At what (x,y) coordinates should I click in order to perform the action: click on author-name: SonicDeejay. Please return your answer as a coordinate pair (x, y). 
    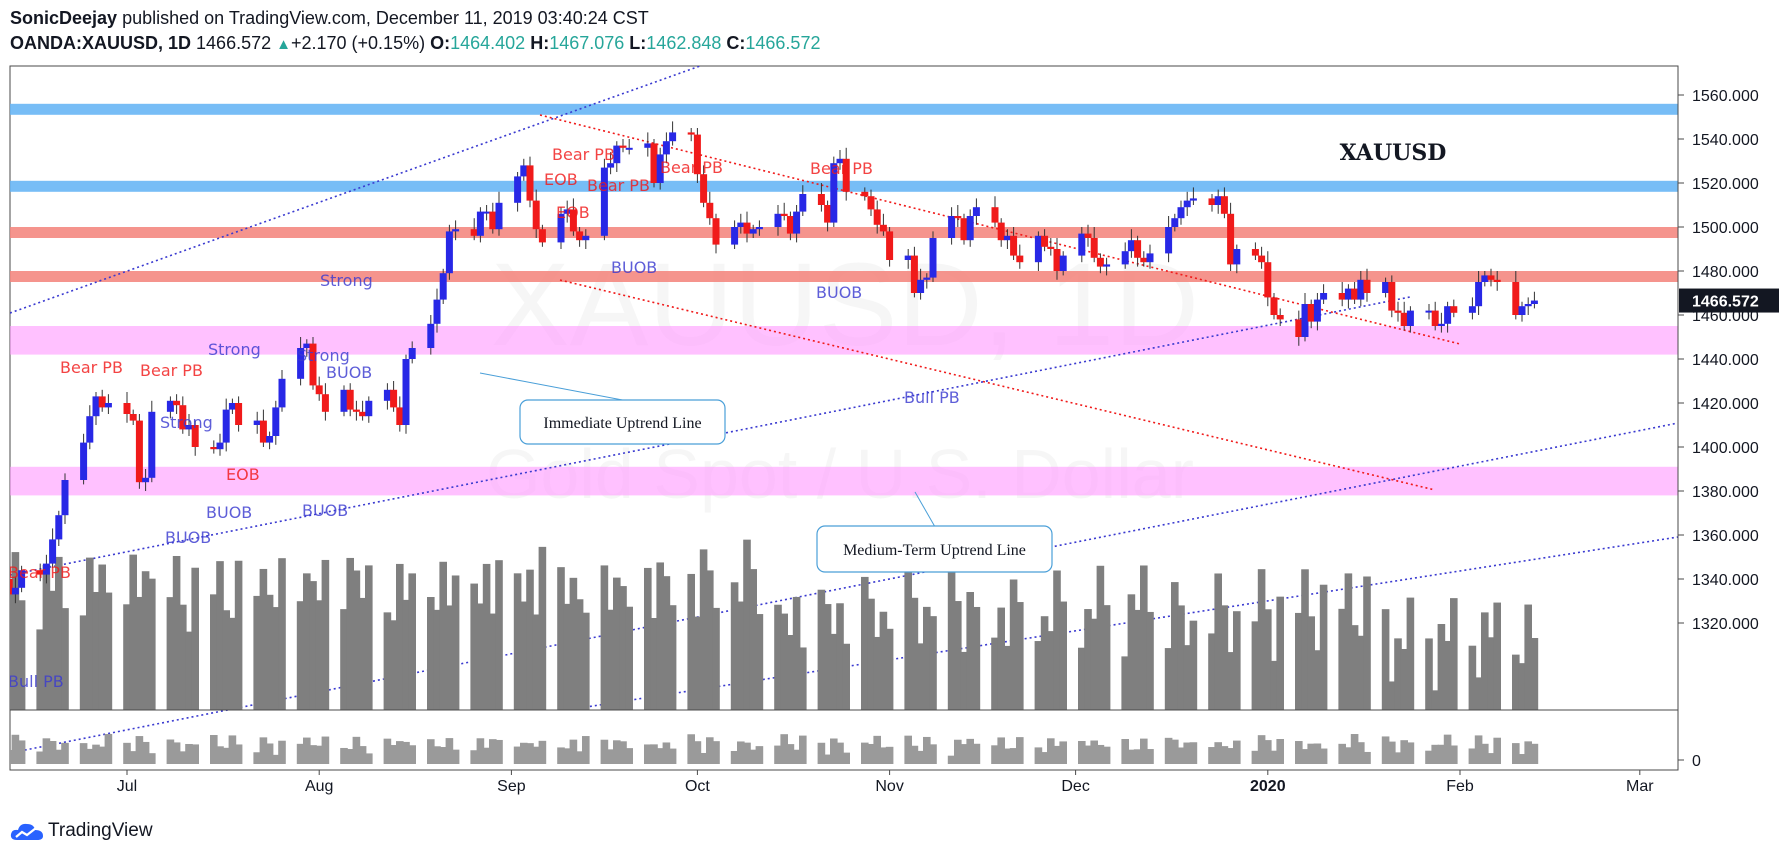
    Looking at the image, I should click on (64, 18).